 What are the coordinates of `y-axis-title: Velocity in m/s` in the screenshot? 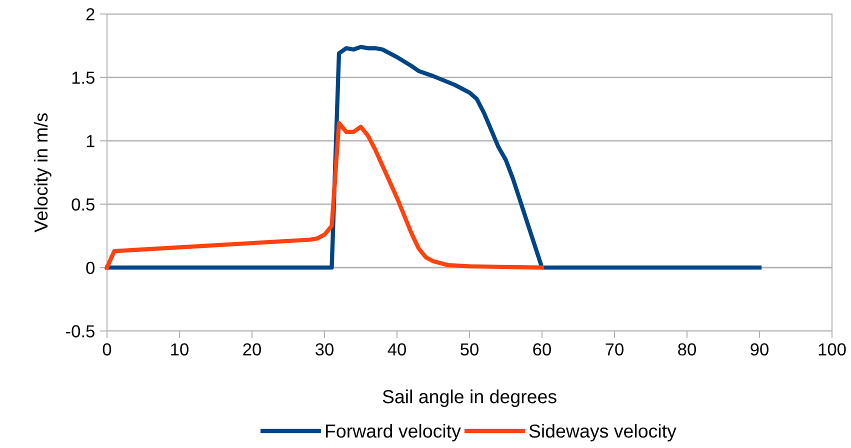 It's located at (43, 172).